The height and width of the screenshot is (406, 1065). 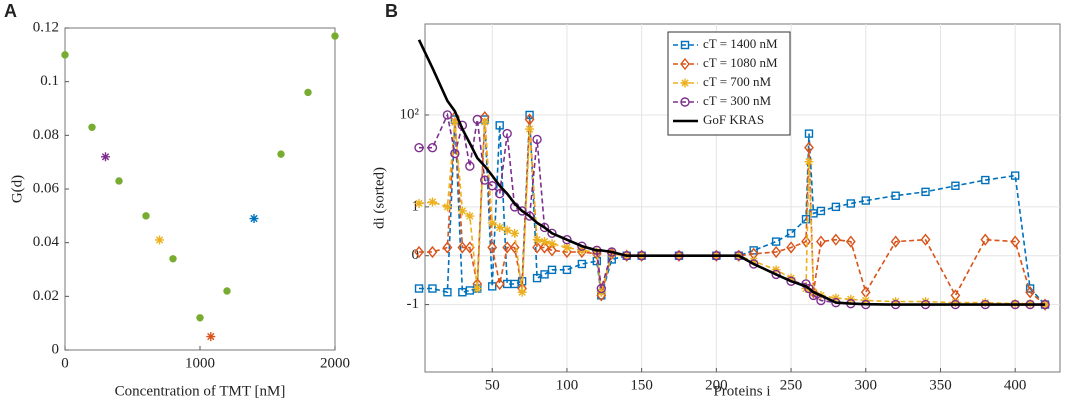 What do you see at coordinates (65, 363) in the screenshot?
I see `x-tick-label: 0` at bounding box center [65, 363].